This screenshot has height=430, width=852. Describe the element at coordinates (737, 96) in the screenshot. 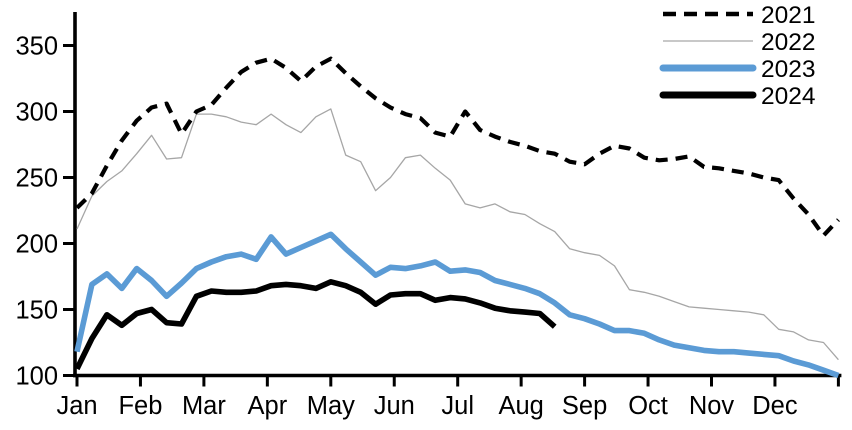

I see `legend-item-2024: 2024` at that location.